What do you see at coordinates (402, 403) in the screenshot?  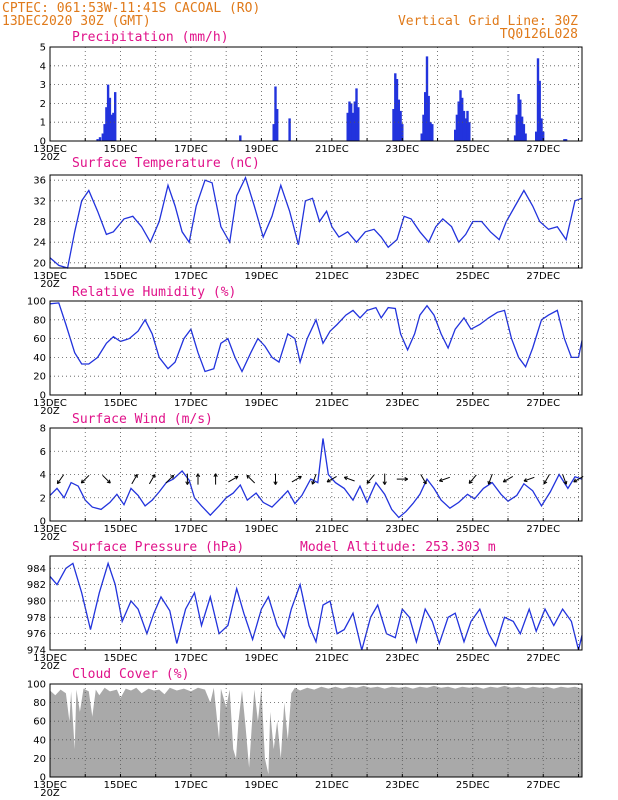 I see `rh-xlabel-5: 23DEC` at bounding box center [402, 403].